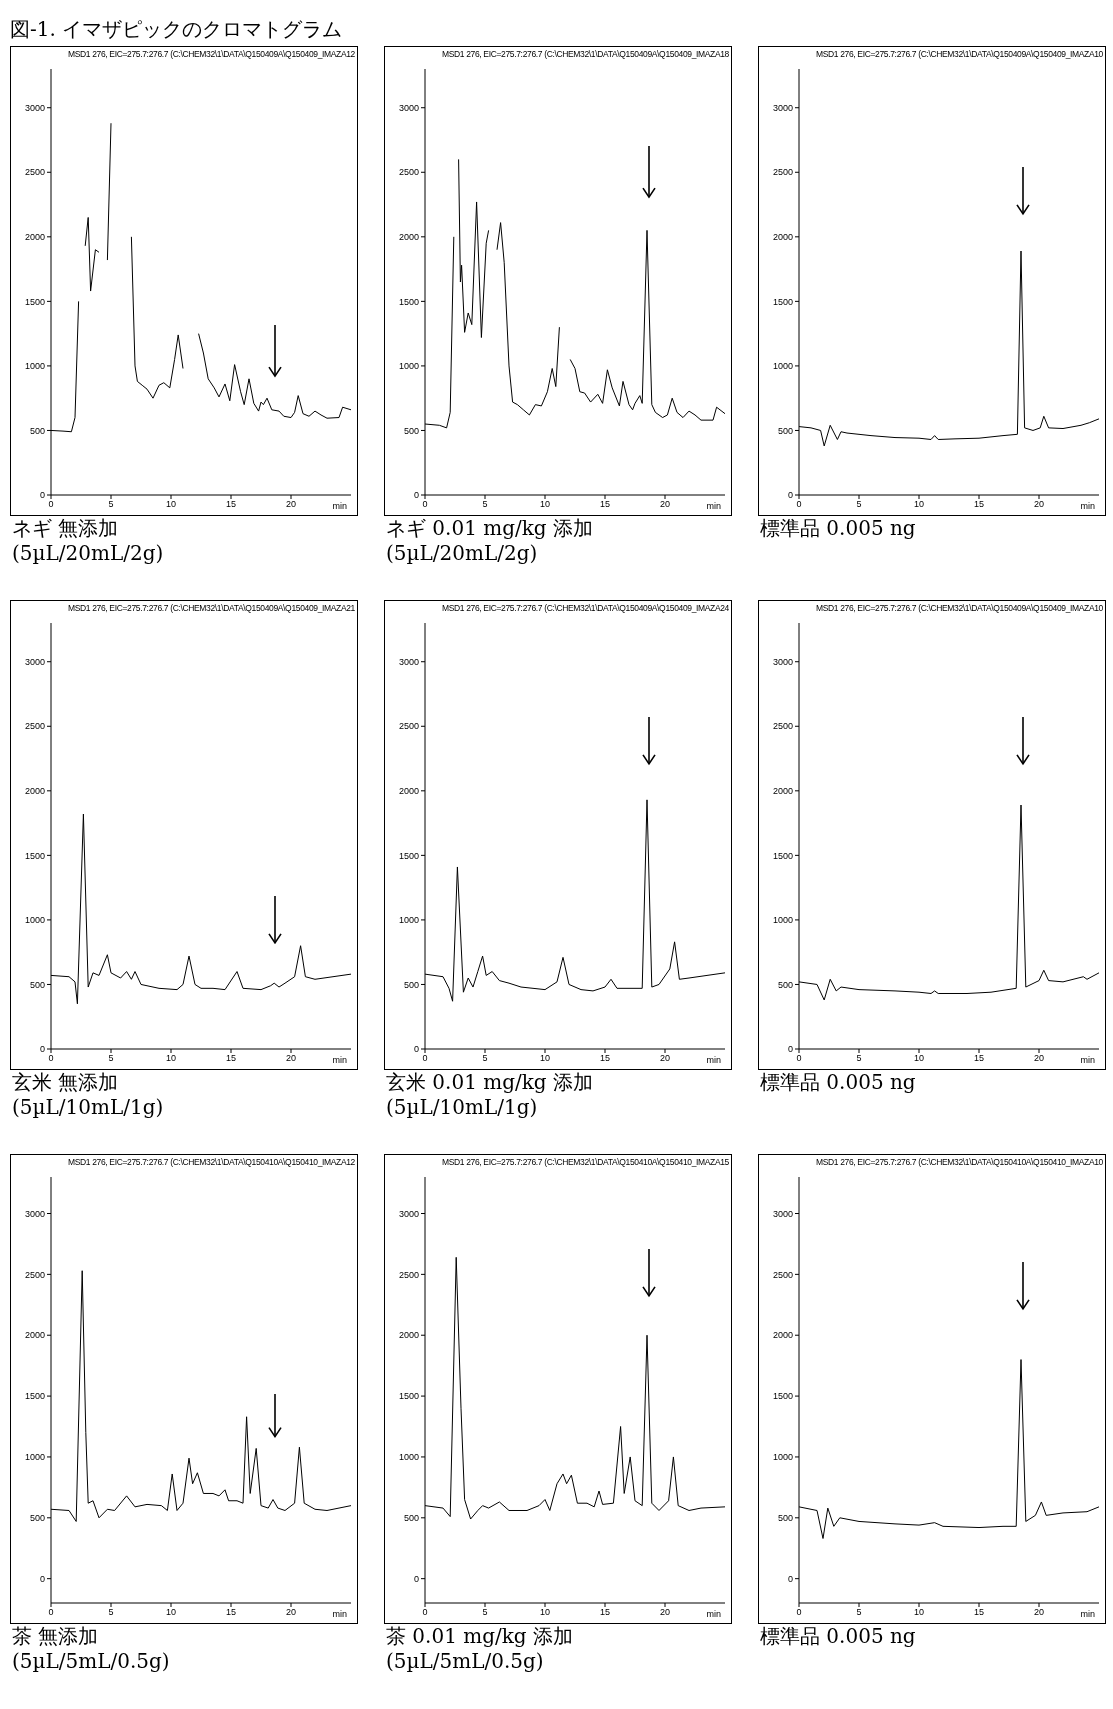 Image resolution: width=1113 pixels, height=1709 pixels. Describe the element at coordinates (211, 54) in the screenshot. I see `chart-subtitle: MSD1 276, EIC=275.7:276.7 (C:\CHEM32\1\DATA\Q150409A\Q150409_IMAZA12` at that location.